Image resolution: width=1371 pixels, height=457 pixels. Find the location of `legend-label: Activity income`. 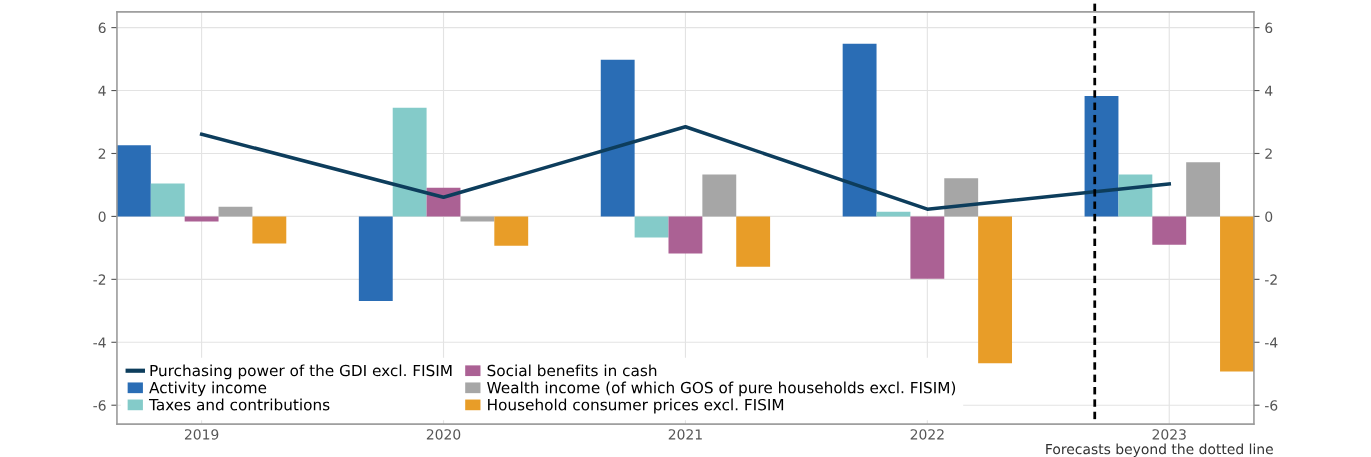

legend-label: Activity income is located at coordinates (208, 389).